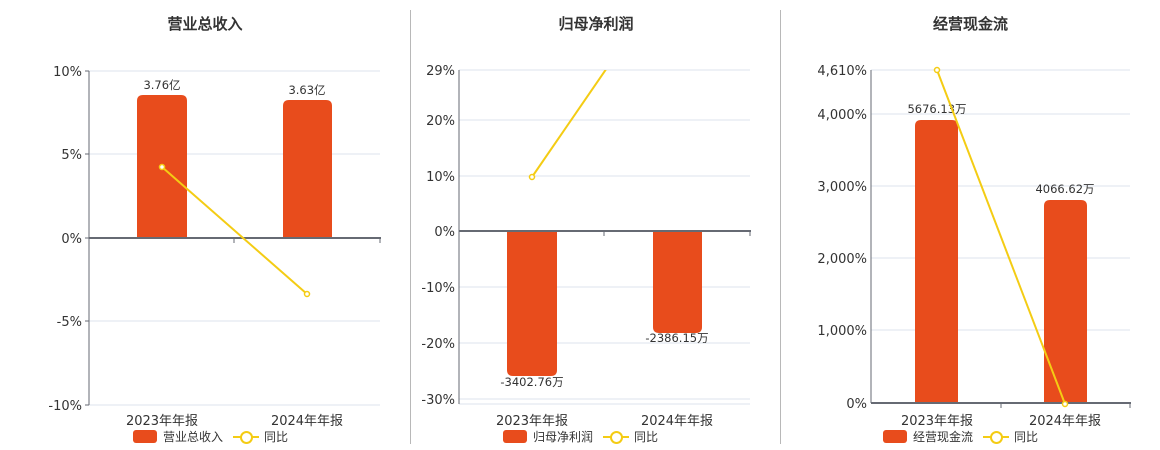 This screenshot has height=450, width=1160. I want to click on y-tick: 4,610%, so click(842, 71).